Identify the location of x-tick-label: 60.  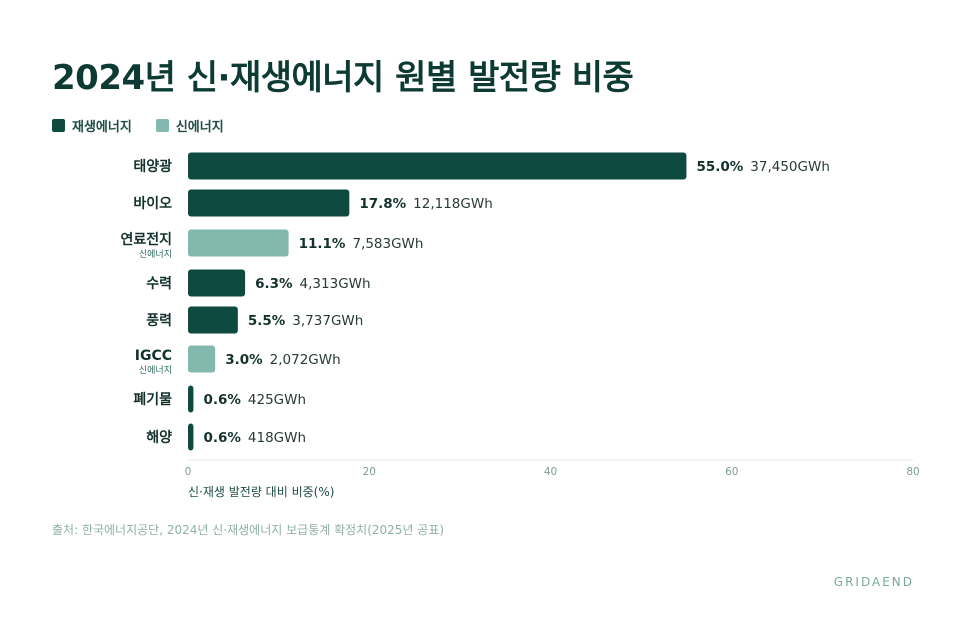
(731, 472).